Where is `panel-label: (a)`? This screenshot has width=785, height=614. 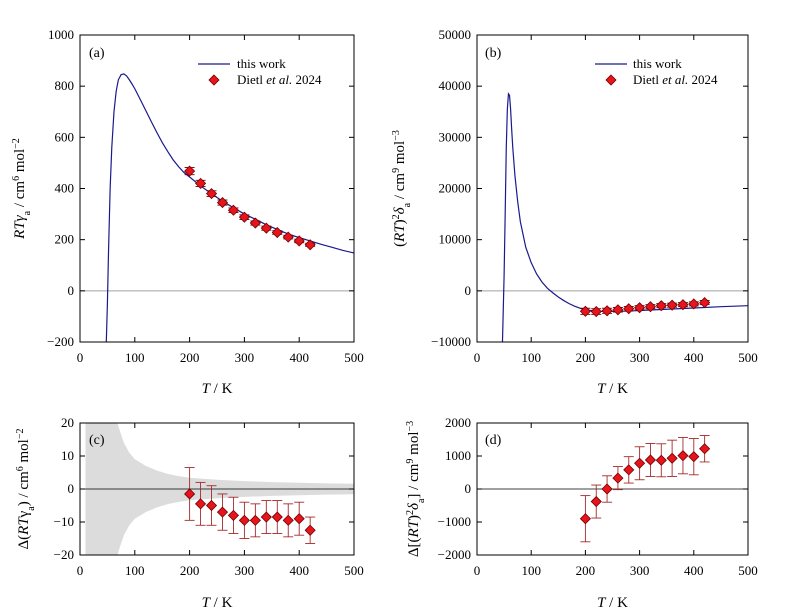 panel-label: (a) is located at coordinates (97, 53).